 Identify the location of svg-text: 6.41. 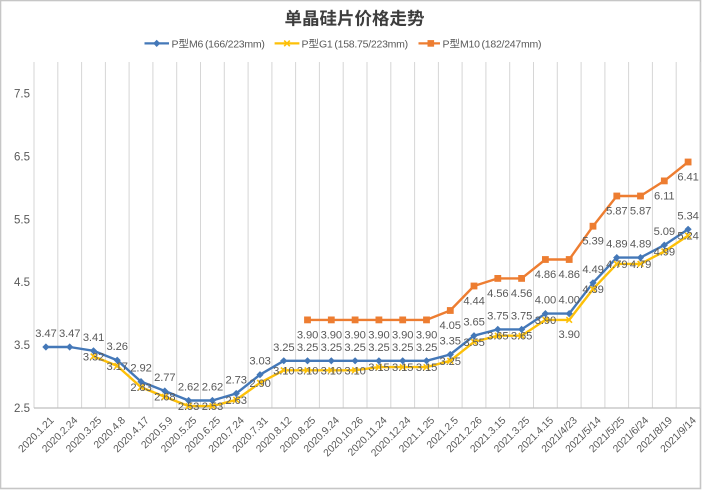
(687, 178).